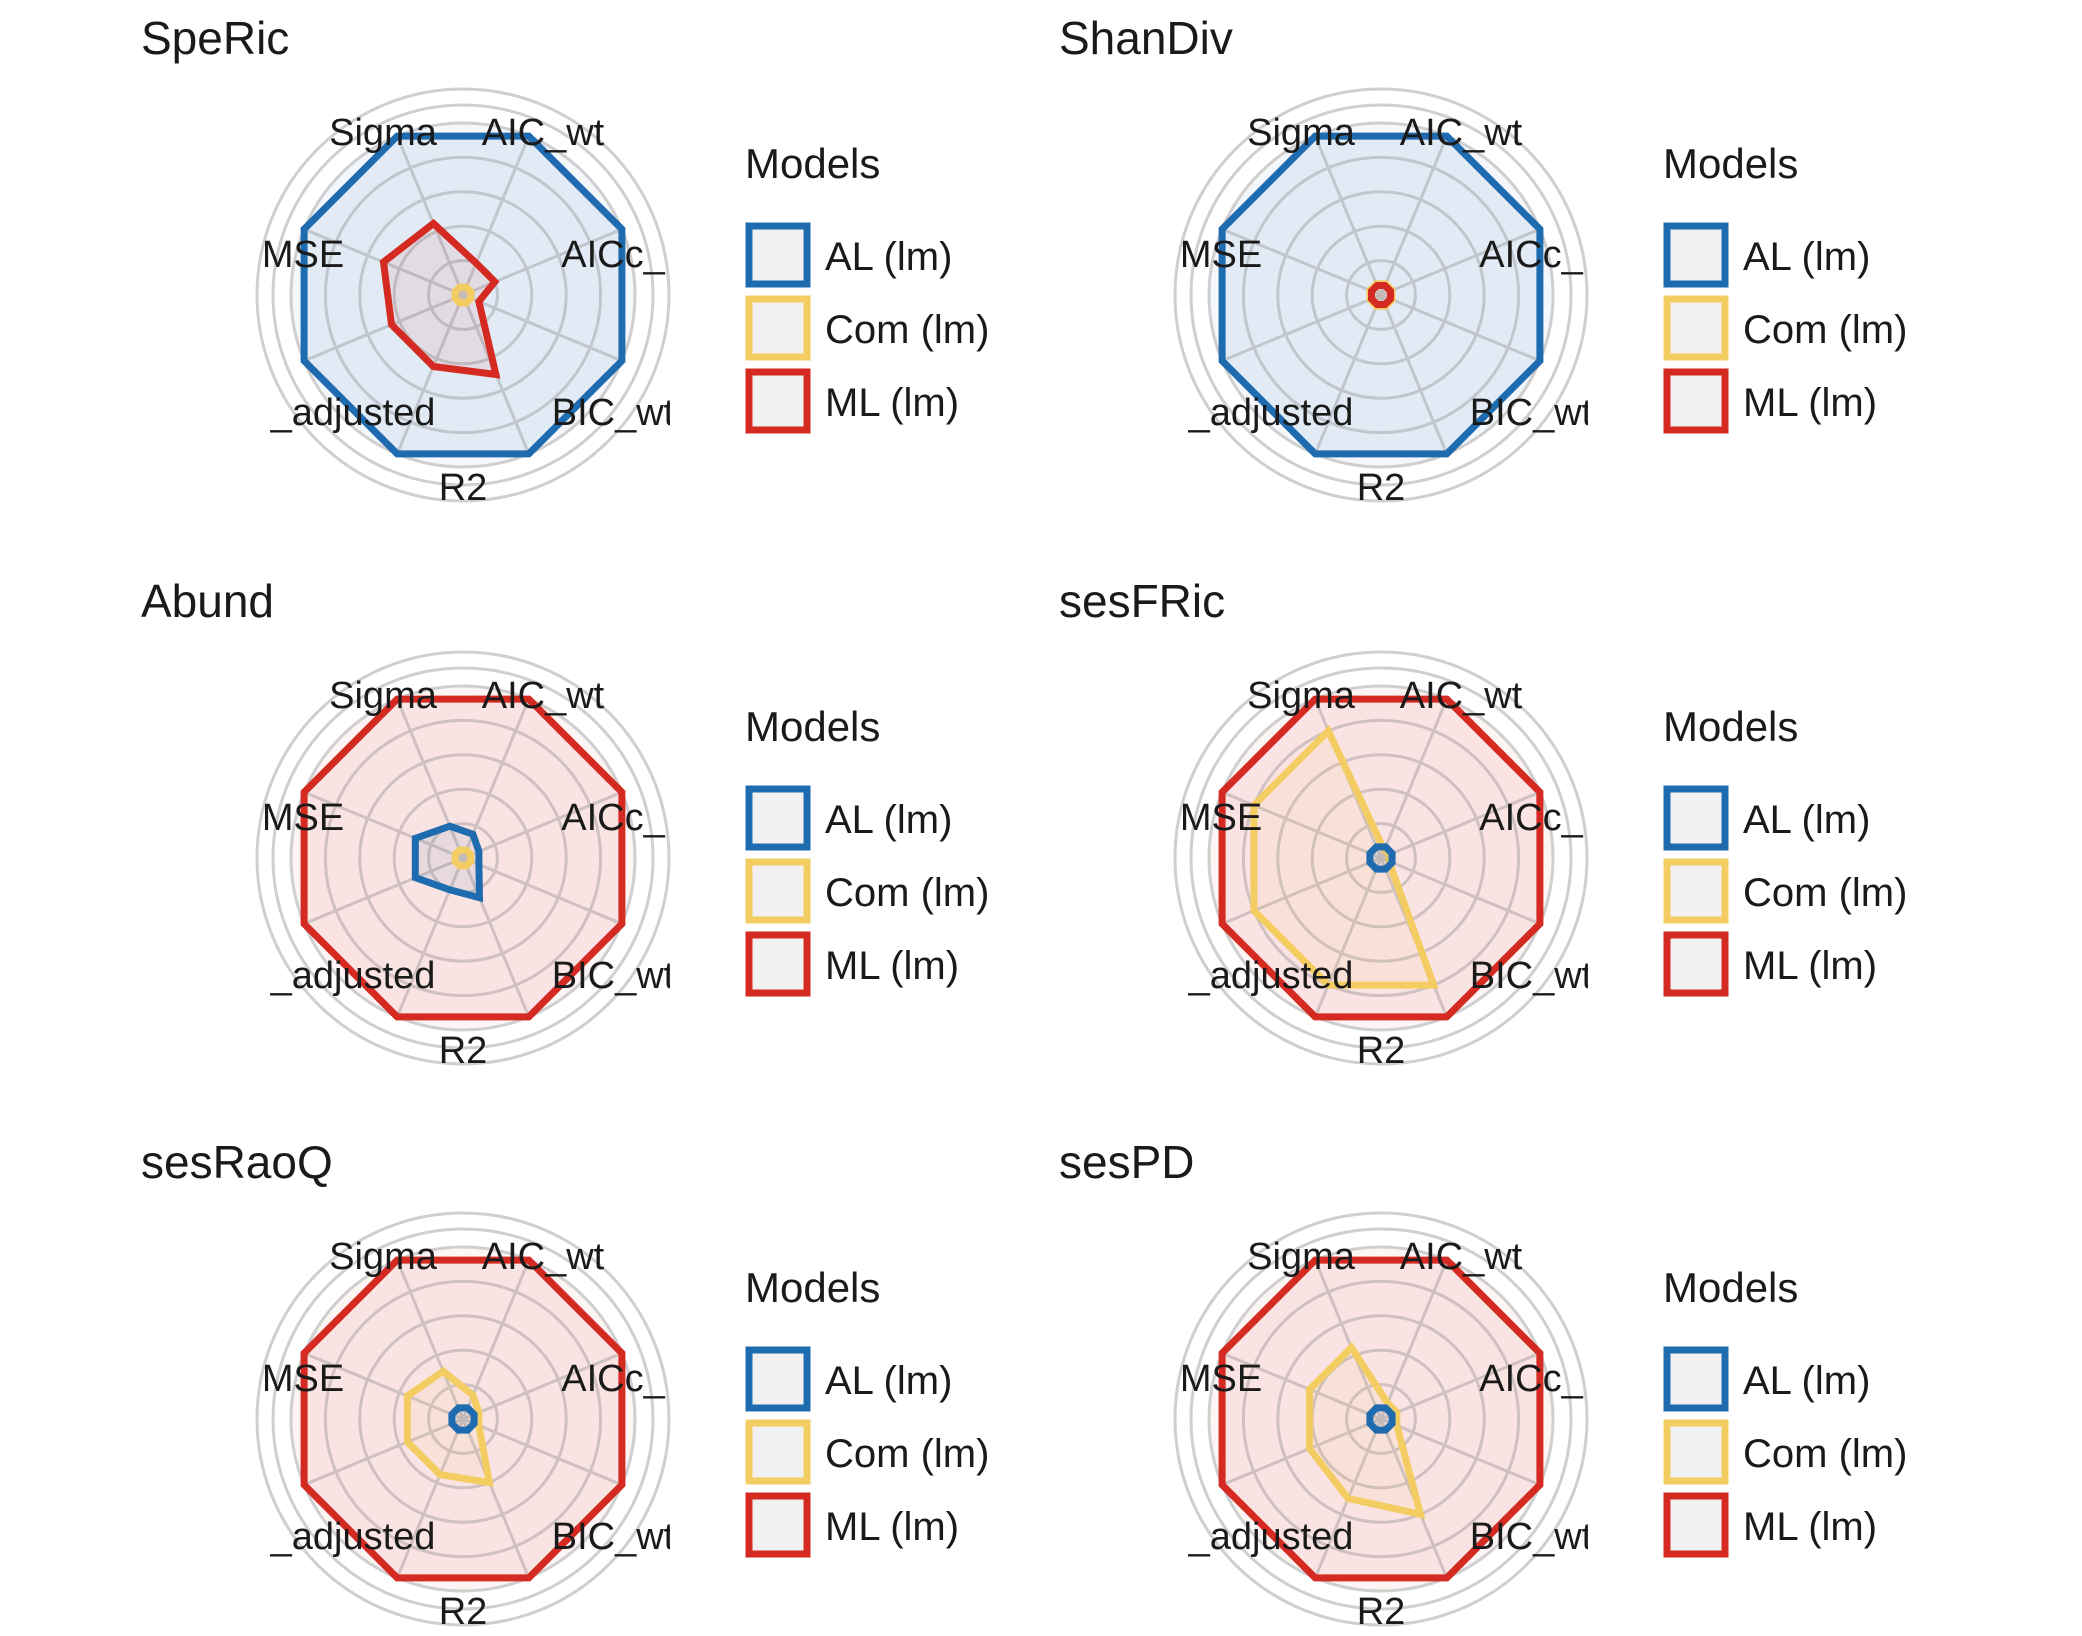  What do you see at coordinates (1531, 1537) in the screenshot?
I see `axis-label: BIC_wt` at bounding box center [1531, 1537].